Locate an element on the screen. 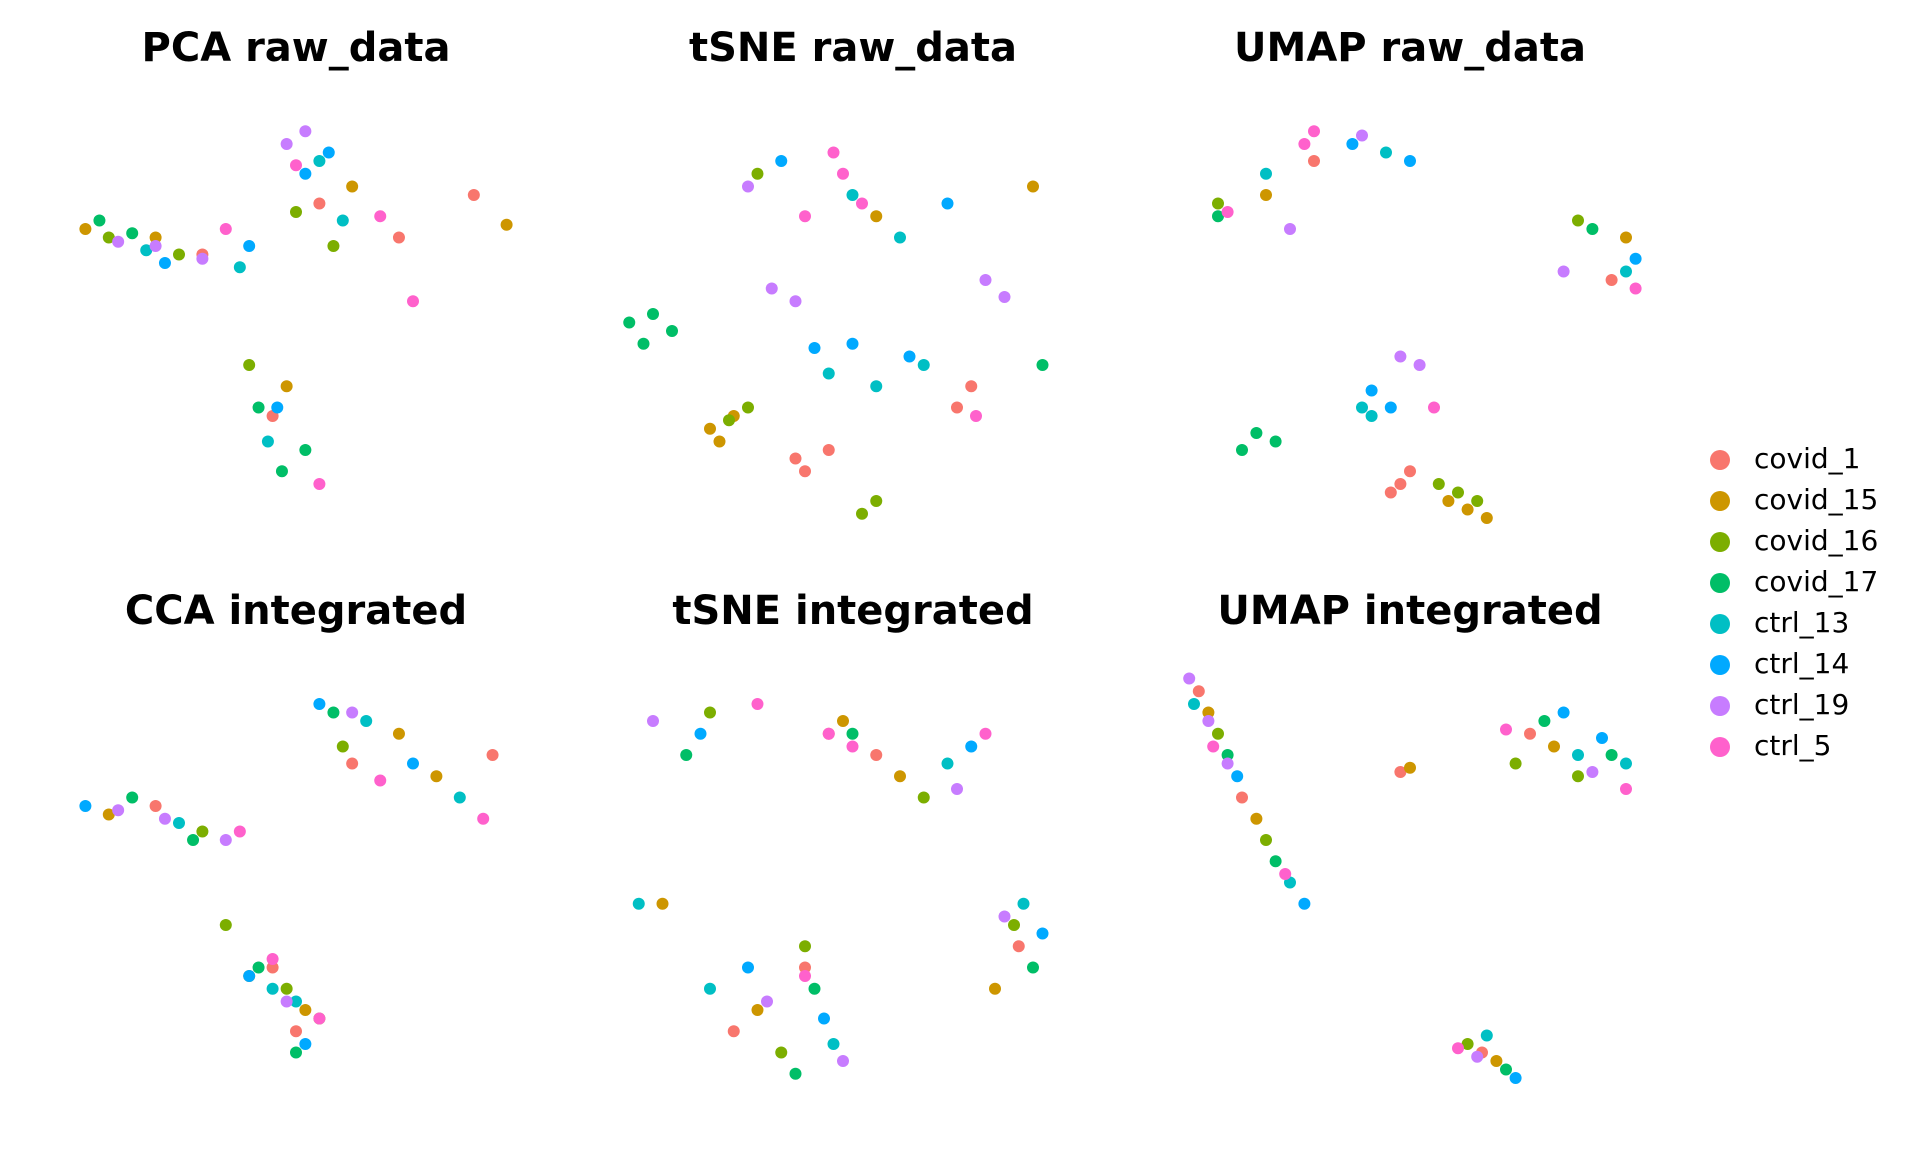 Image resolution: width=1920 pixels, height=1152 pixels. legend-label: ctrl_19 is located at coordinates (1801, 704).